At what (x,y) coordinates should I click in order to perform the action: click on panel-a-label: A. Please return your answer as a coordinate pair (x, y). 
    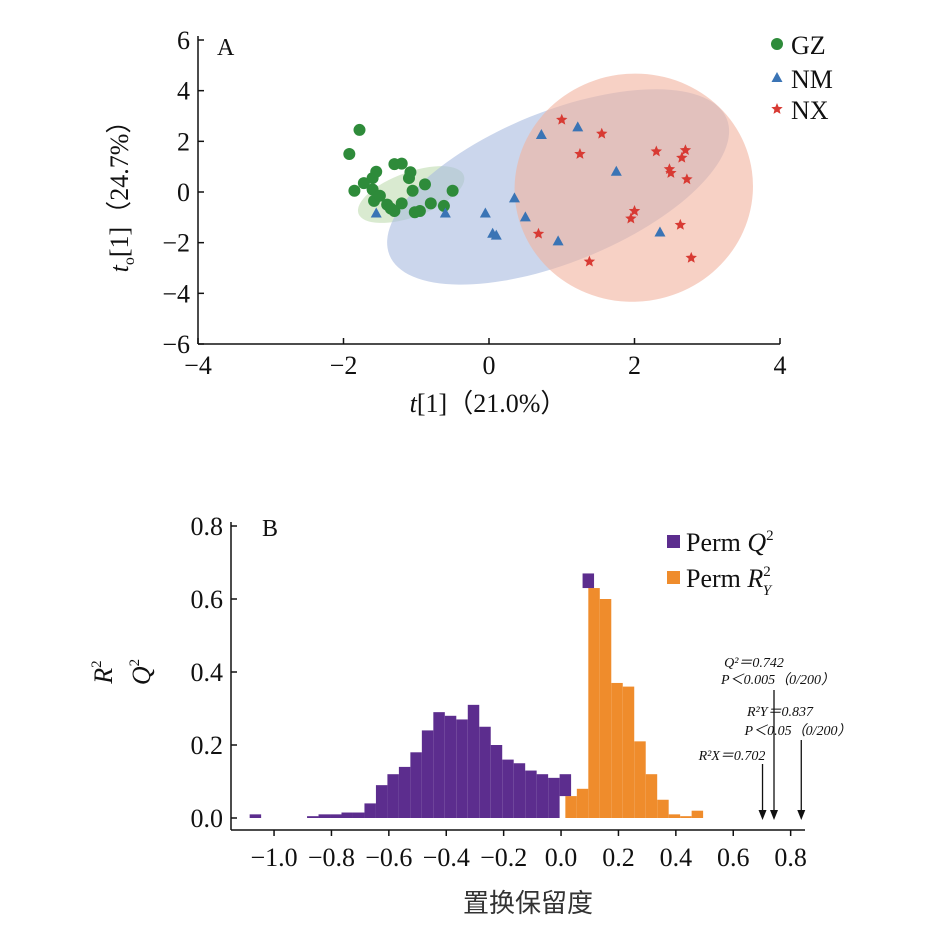
    Looking at the image, I should click on (226, 48).